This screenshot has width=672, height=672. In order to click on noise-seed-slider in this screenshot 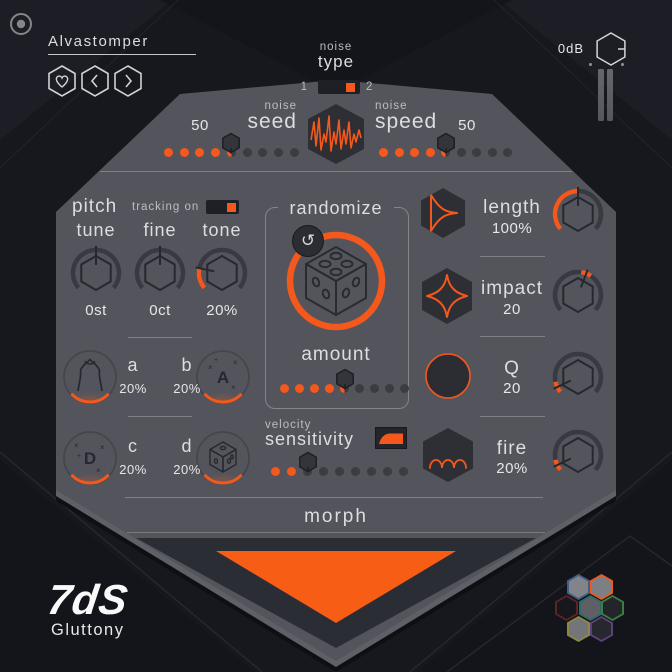, I will do `click(236, 148)`.